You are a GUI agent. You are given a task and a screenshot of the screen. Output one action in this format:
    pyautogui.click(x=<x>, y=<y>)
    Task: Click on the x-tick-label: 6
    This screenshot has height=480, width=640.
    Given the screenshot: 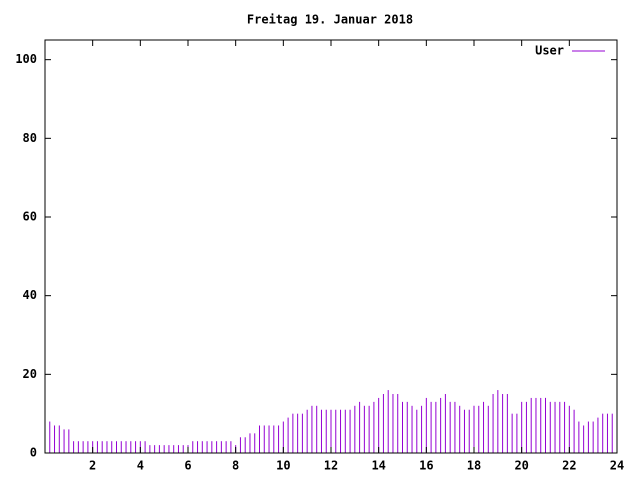 What is the action you would take?
    pyautogui.click(x=187, y=466)
    